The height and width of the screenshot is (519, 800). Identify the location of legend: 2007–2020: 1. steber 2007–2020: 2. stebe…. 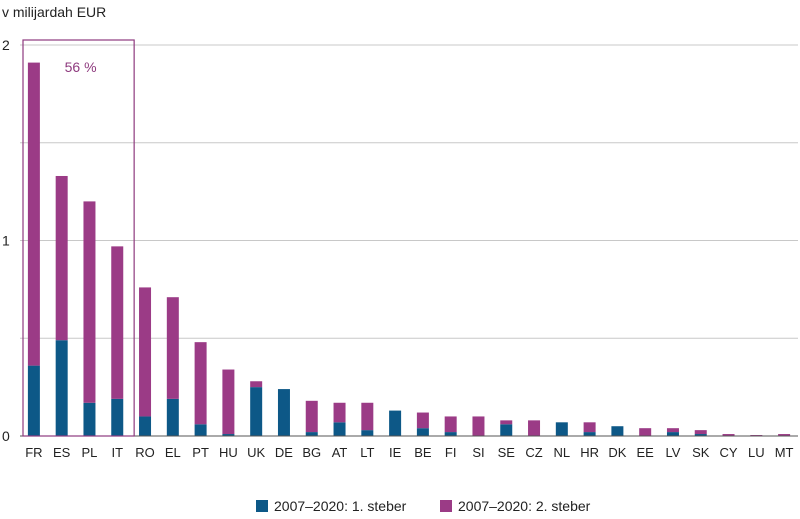
(400, 508).